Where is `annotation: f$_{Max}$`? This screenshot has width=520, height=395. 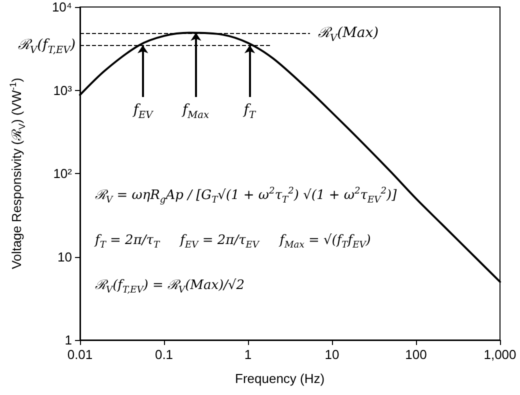
annotation: f$_{Max}$ is located at coordinates (196, 111).